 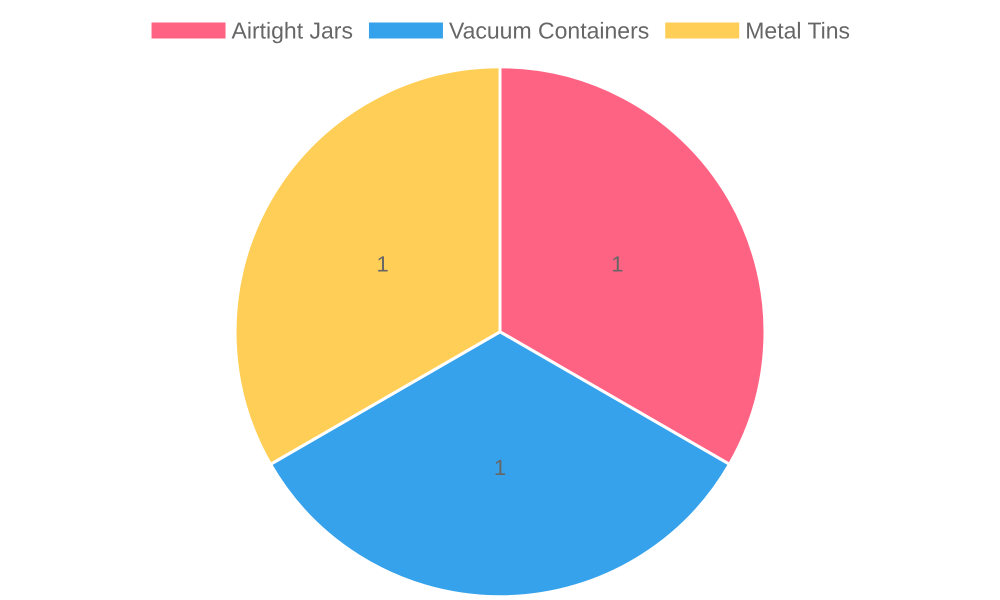 What do you see at coordinates (797, 31) in the screenshot?
I see `legend-label: Metal Tins` at bounding box center [797, 31].